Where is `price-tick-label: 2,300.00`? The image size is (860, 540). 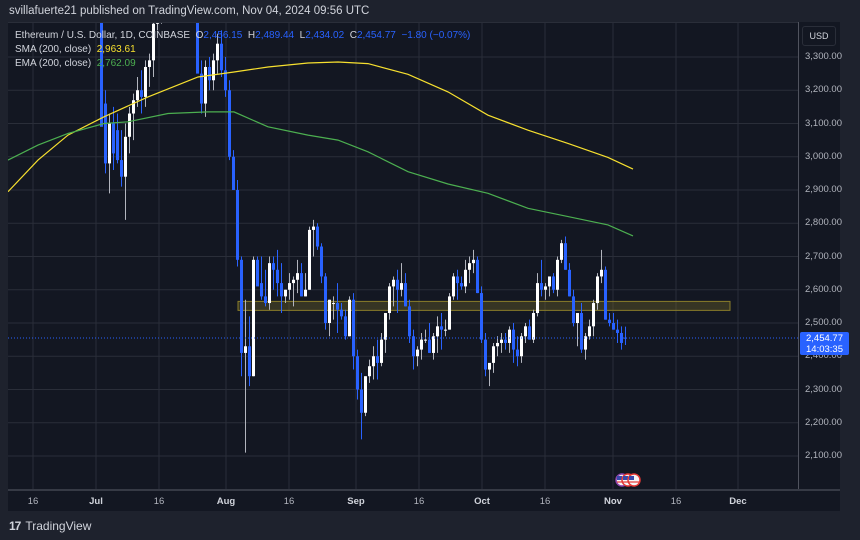 price-tick-label: 2,300.00 is located at coordinates (823, 389).